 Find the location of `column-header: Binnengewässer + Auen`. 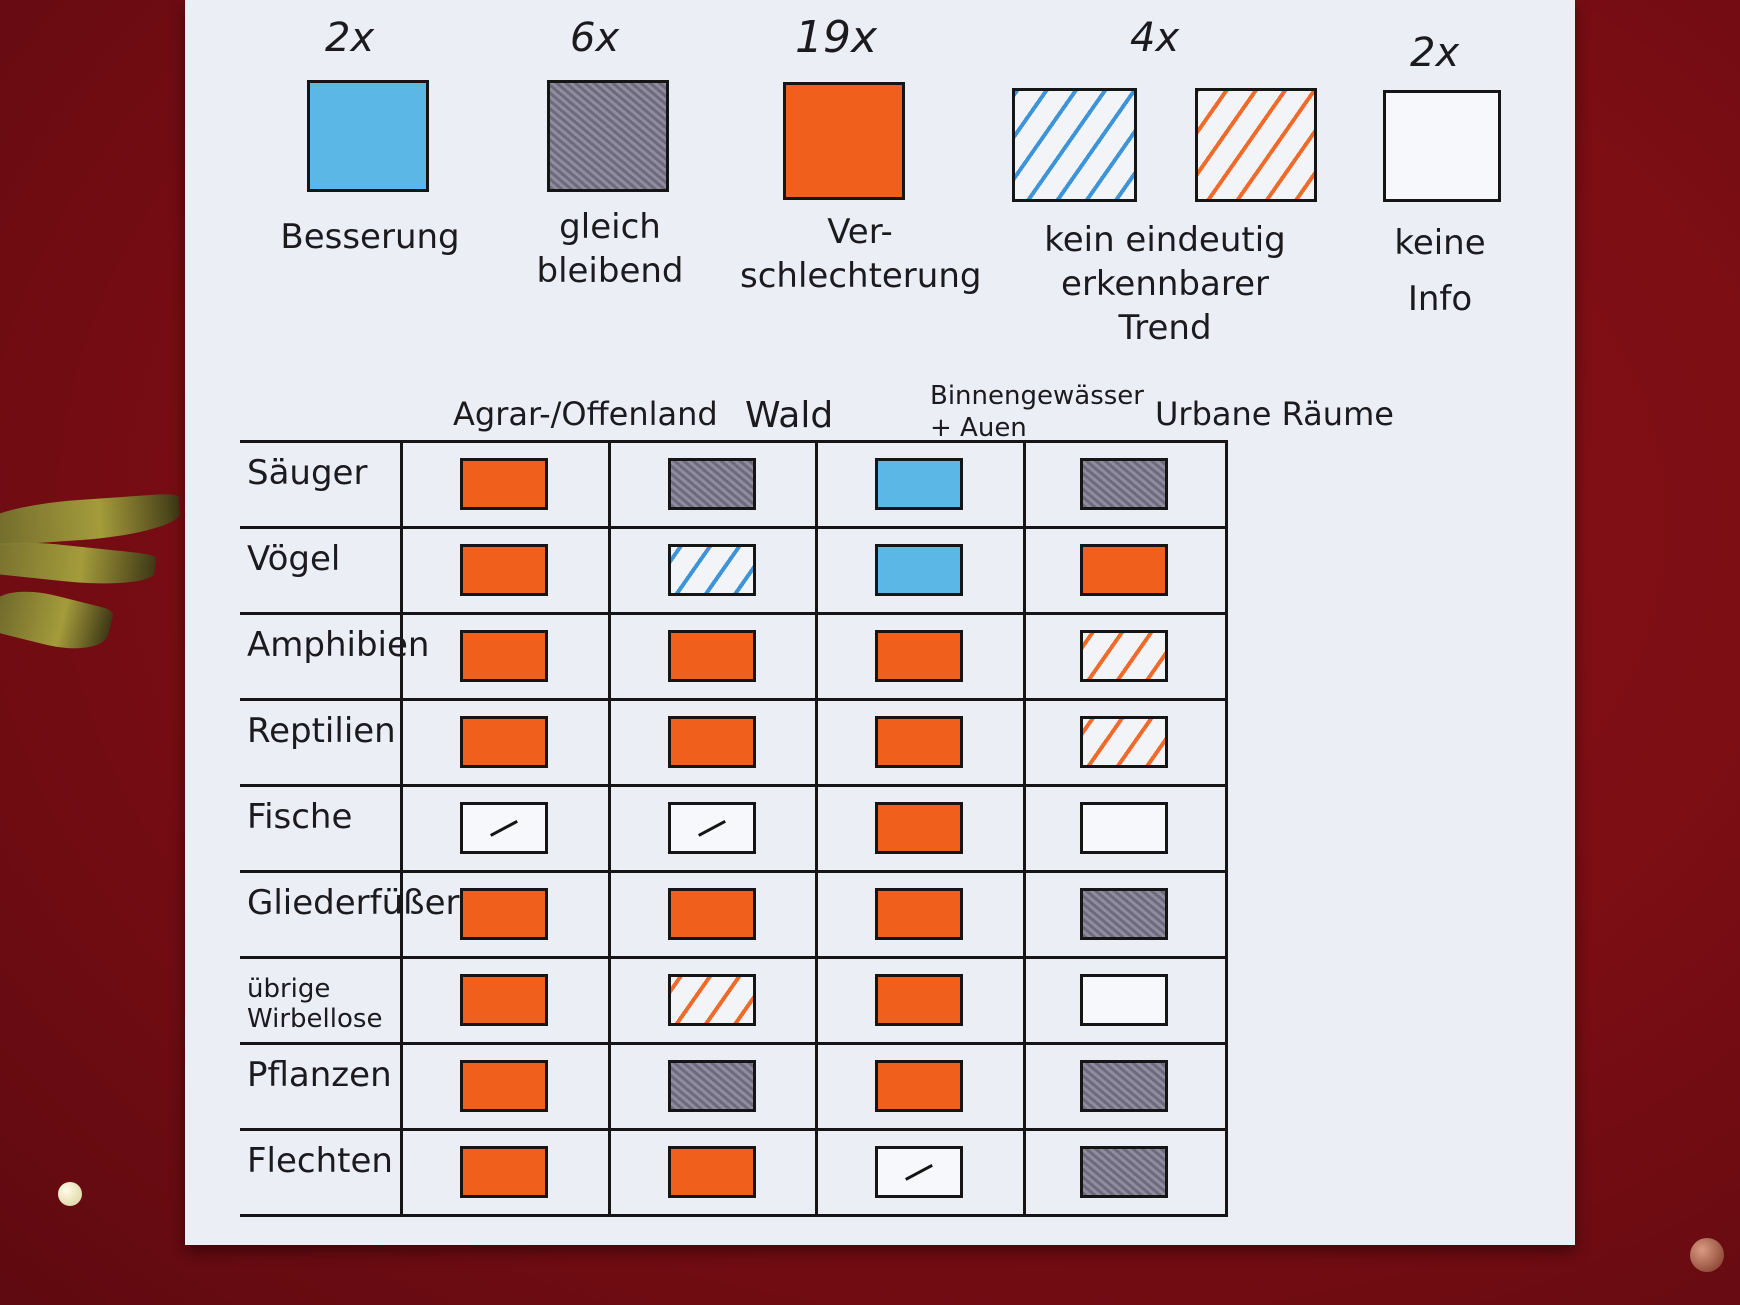

column-header: Binnengewässer + Auen is located at coordinates (1037, 412).